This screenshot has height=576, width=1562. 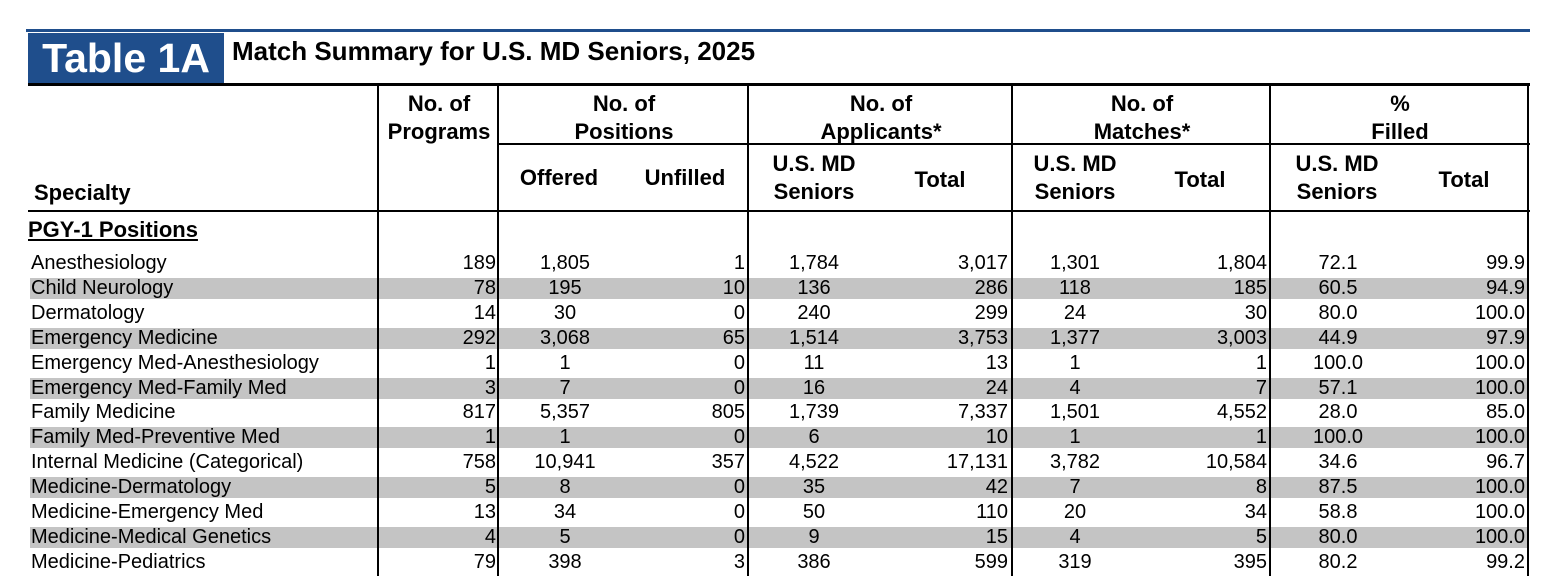 What do you see at coordinates (1075, 487) in the screenshot?
I see `cell-match-seniors: 7` at bounding box center [1075, 487].